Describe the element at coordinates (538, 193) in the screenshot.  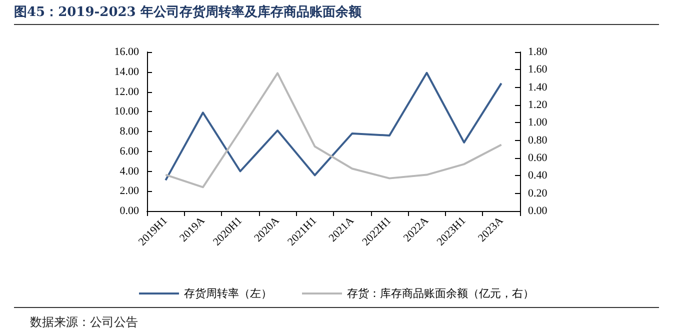
I see `y2-tick-label: 0.20` at that location.